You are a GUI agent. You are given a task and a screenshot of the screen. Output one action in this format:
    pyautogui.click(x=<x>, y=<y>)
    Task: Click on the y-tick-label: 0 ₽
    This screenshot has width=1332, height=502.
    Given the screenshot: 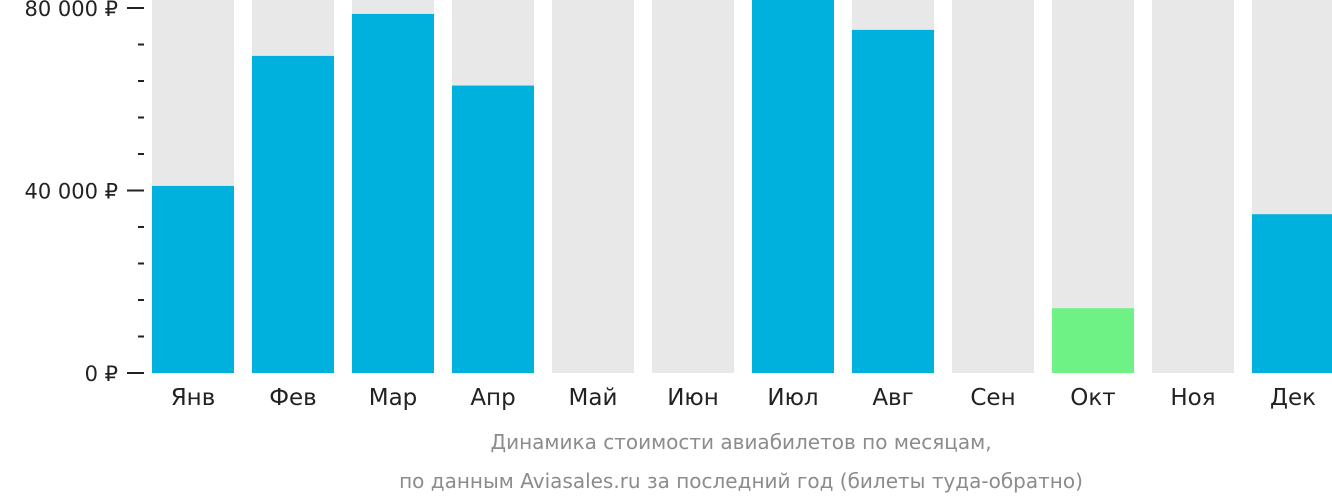 What is the action you would take?
    pyautogui.click(x=101, y=374)
    